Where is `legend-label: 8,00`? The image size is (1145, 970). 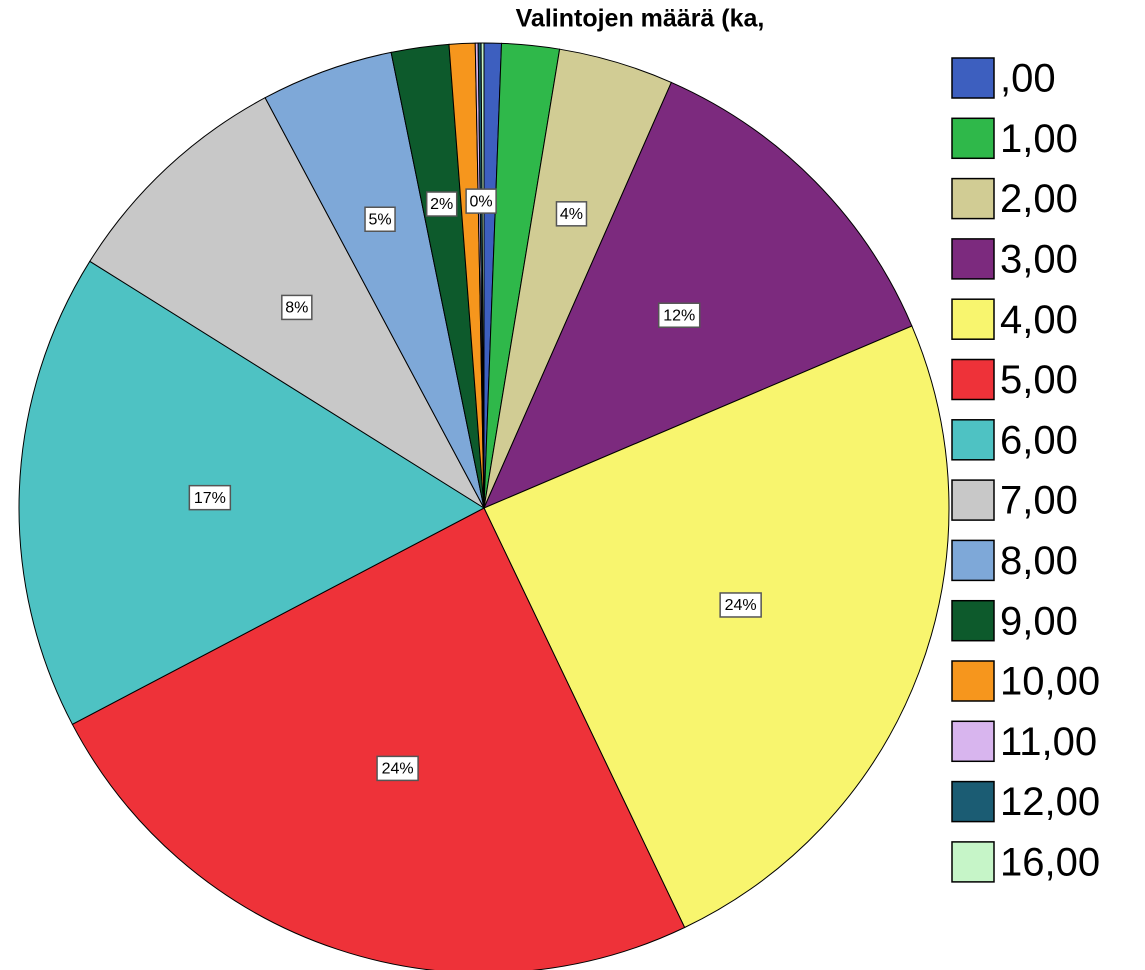 legend-label: 8,00 is located at coordinates (1039, 561).